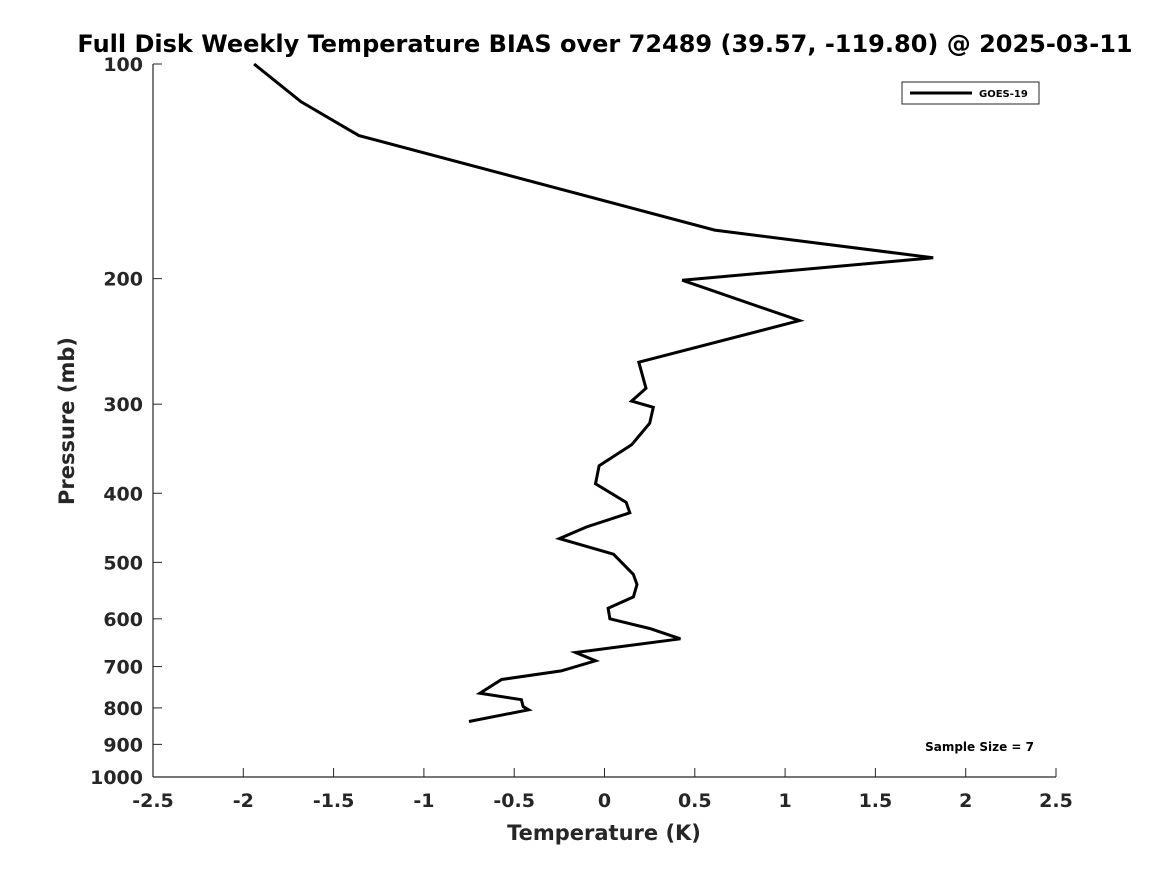  What do you see at coordinates (970, 93) in the screenshot?
I see `legend: GOES-19` at bounding box center [970, 93].